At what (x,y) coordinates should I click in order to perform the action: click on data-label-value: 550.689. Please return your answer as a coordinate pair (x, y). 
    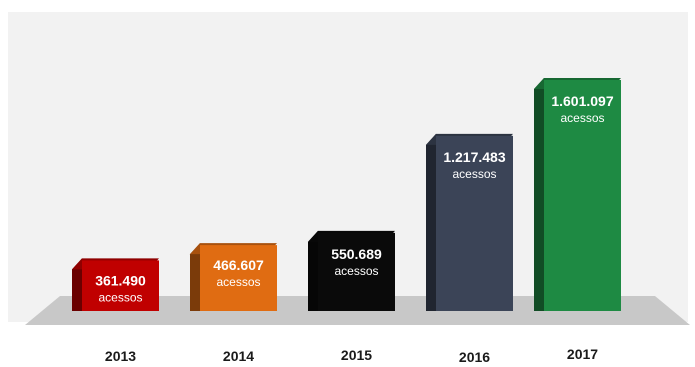
    Looking at the image, I should click on (356, 254).